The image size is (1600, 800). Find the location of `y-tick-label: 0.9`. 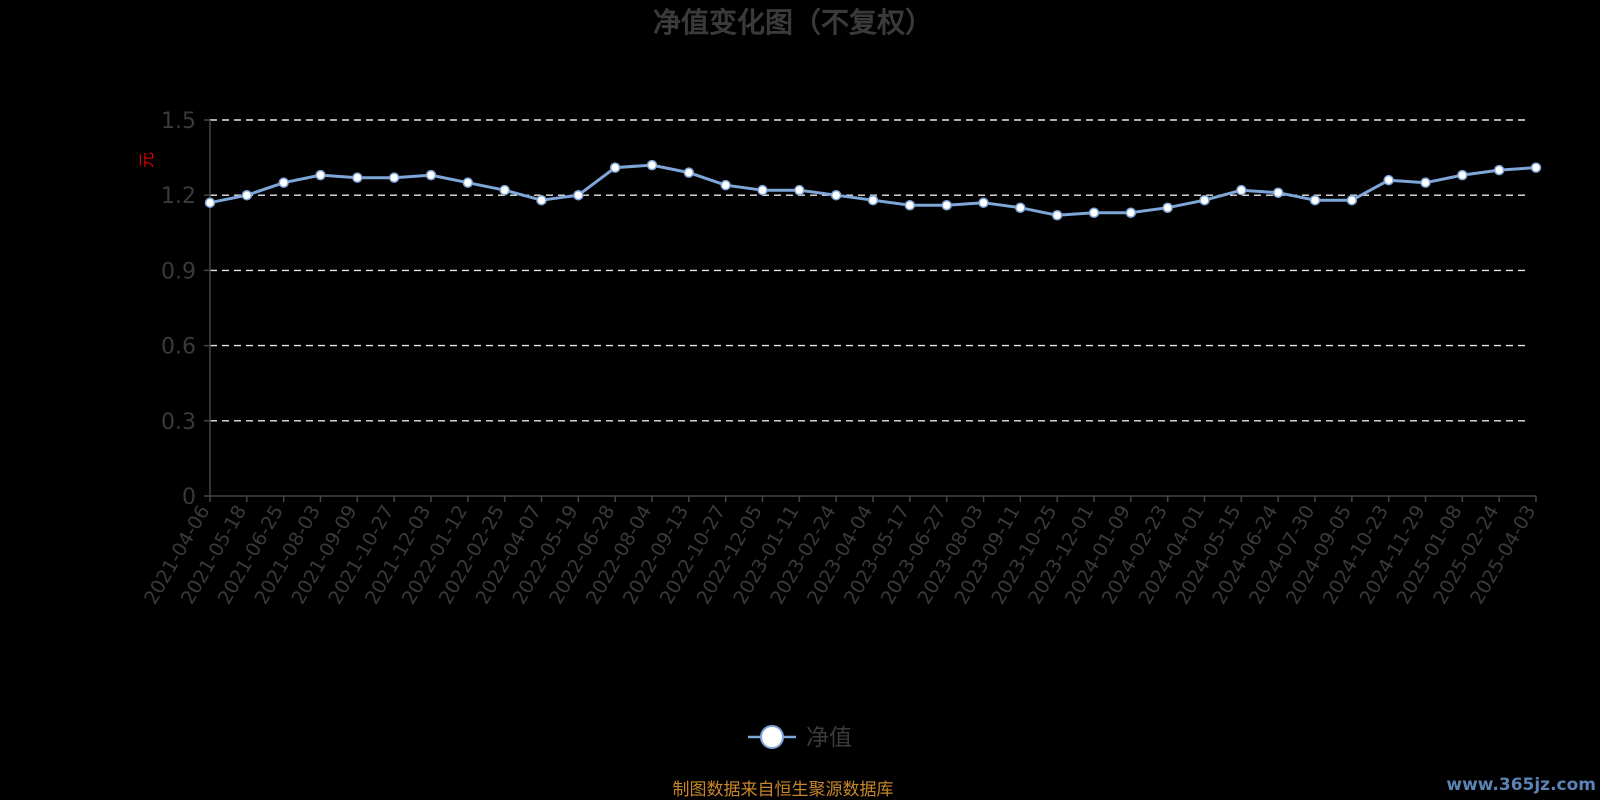

y-tick-label: 0.9 is located at coordinates (178, 271).